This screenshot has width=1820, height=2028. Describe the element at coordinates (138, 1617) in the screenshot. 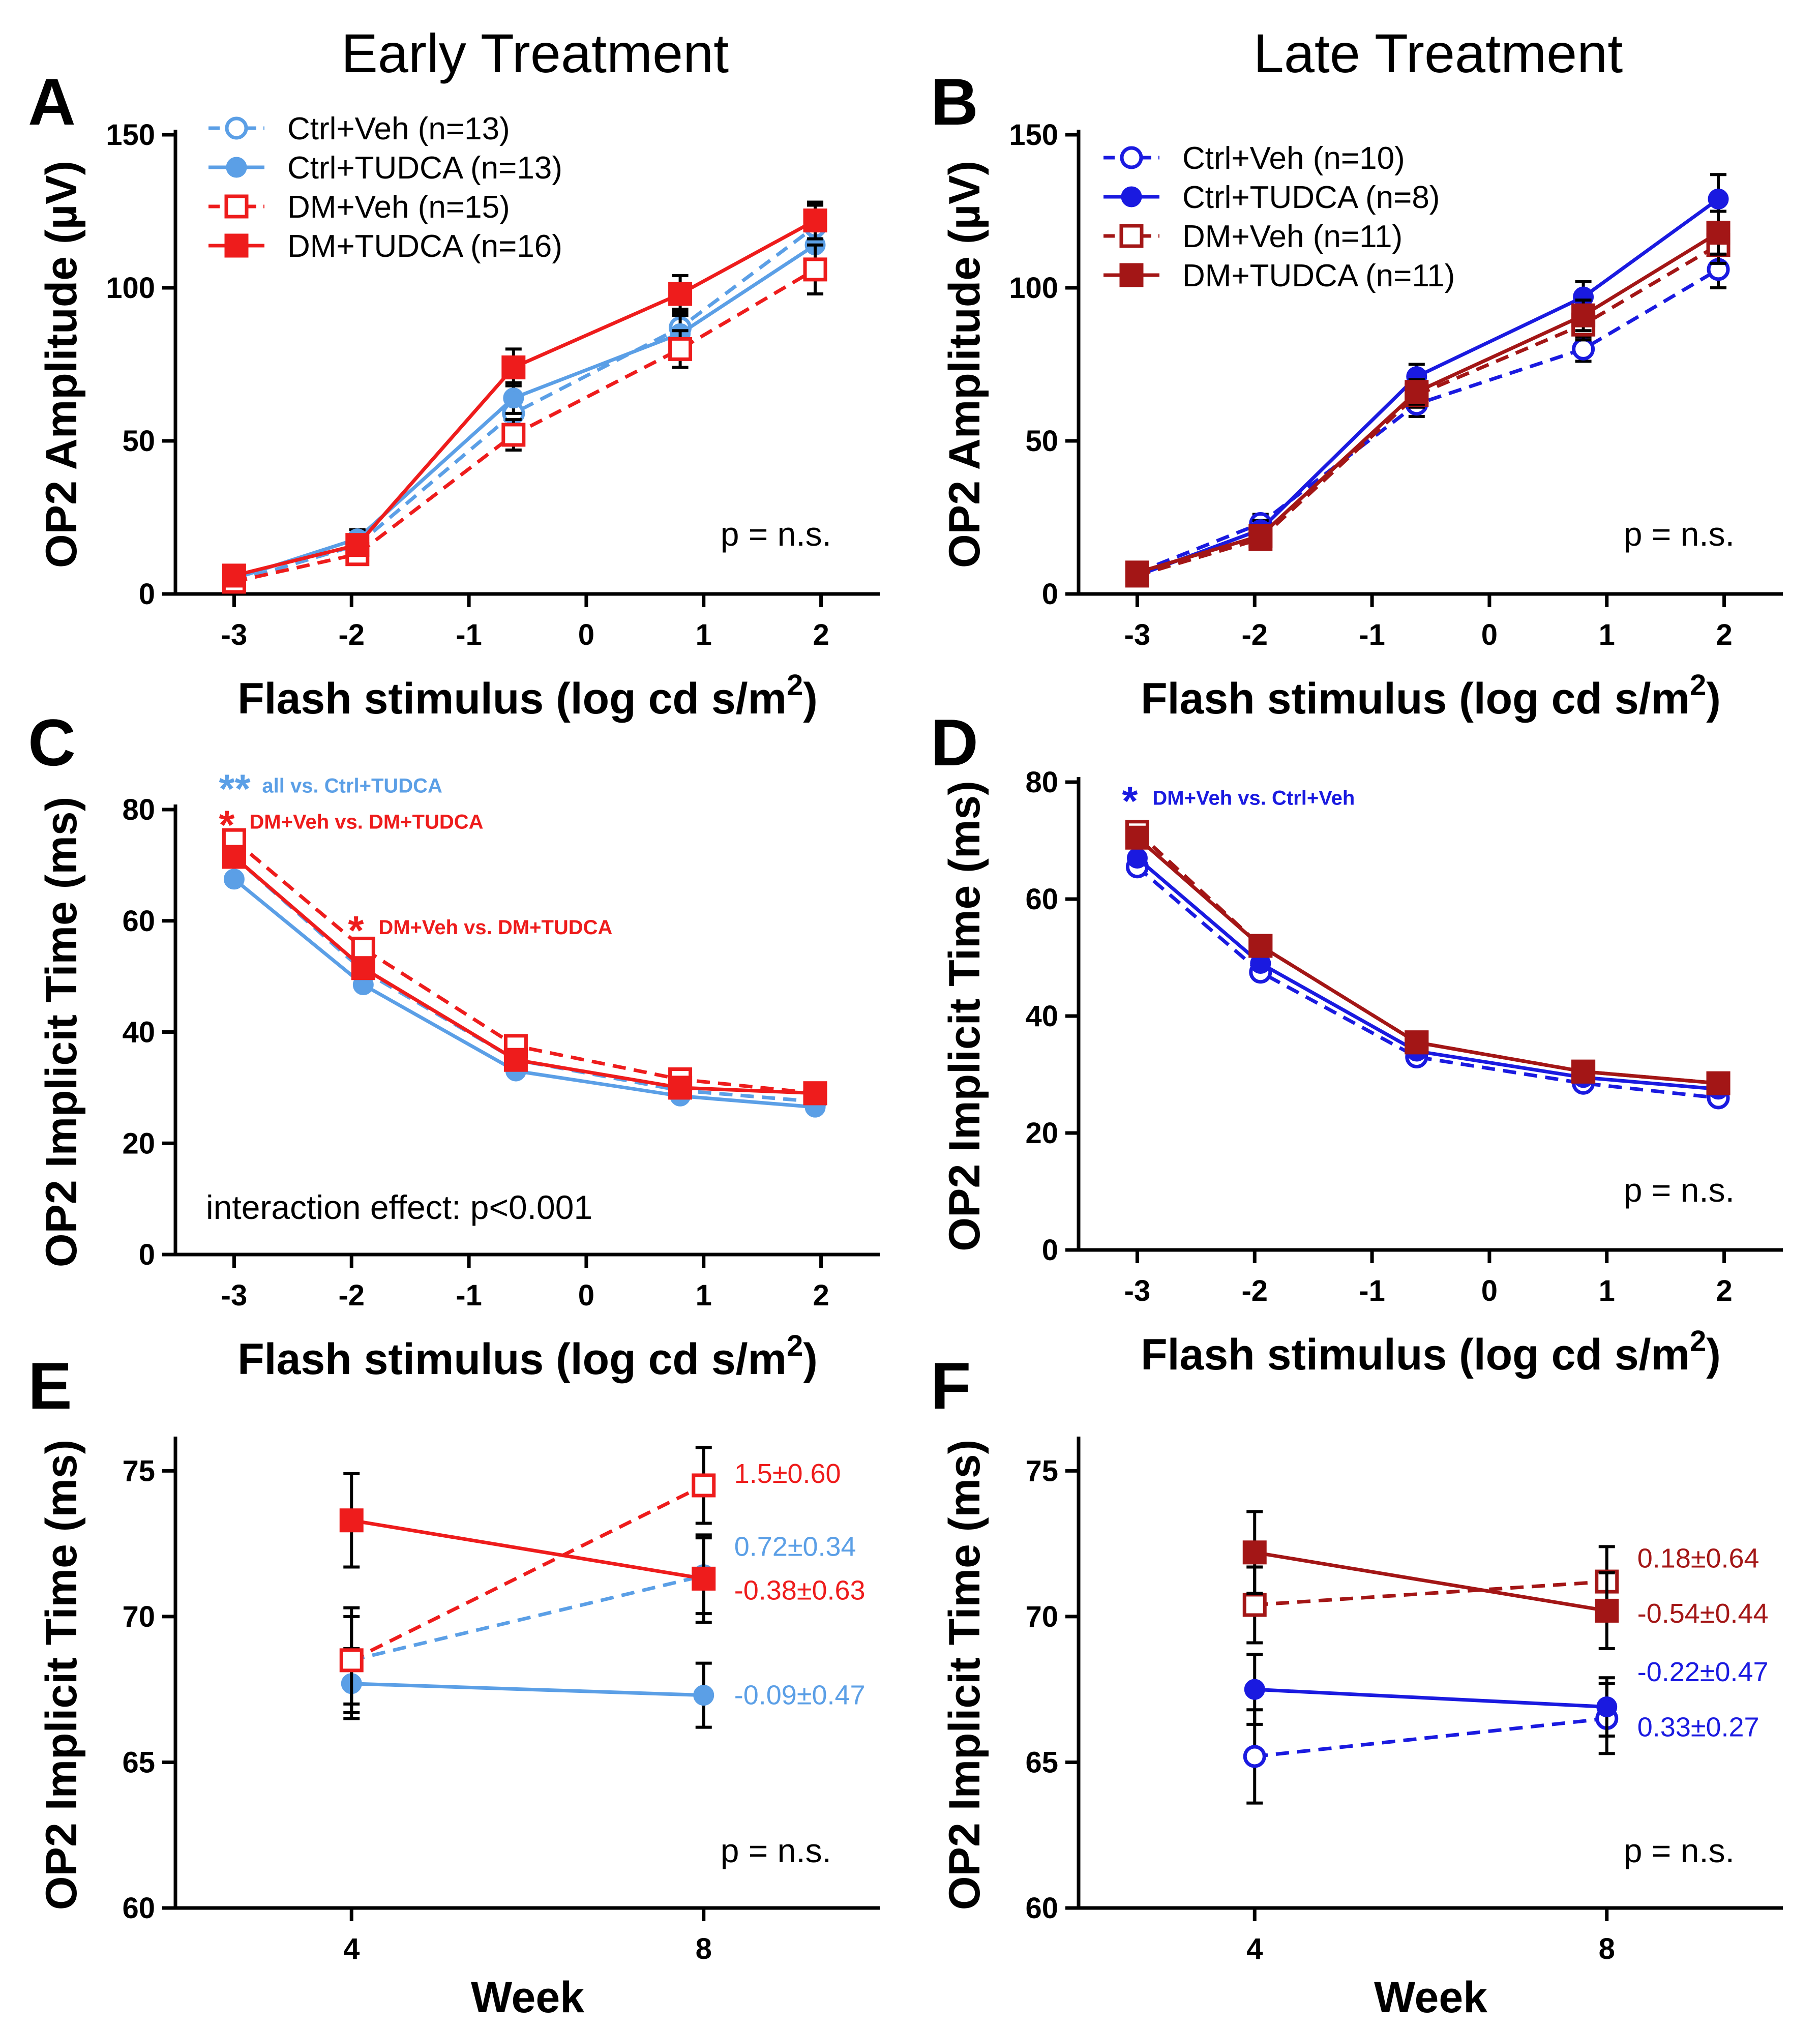

I see `y-tick-label: 70` at that location.